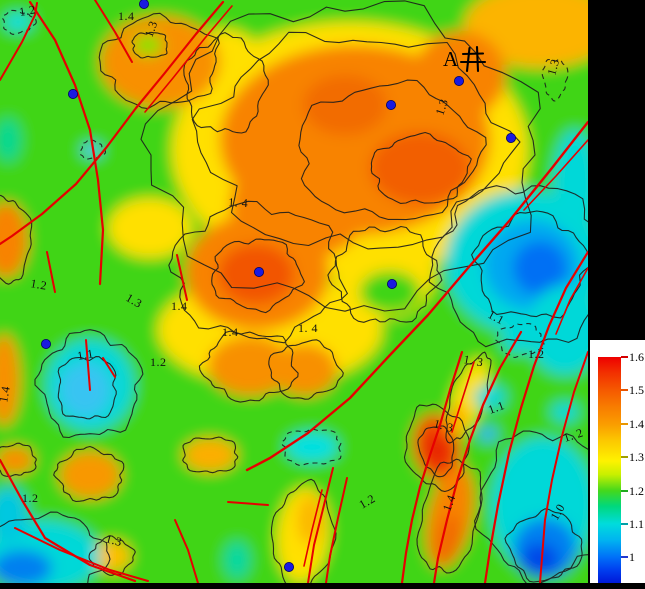 The image size is (645, 589). I want to click on colorbar-tick-label: 1, so click(632, 557).